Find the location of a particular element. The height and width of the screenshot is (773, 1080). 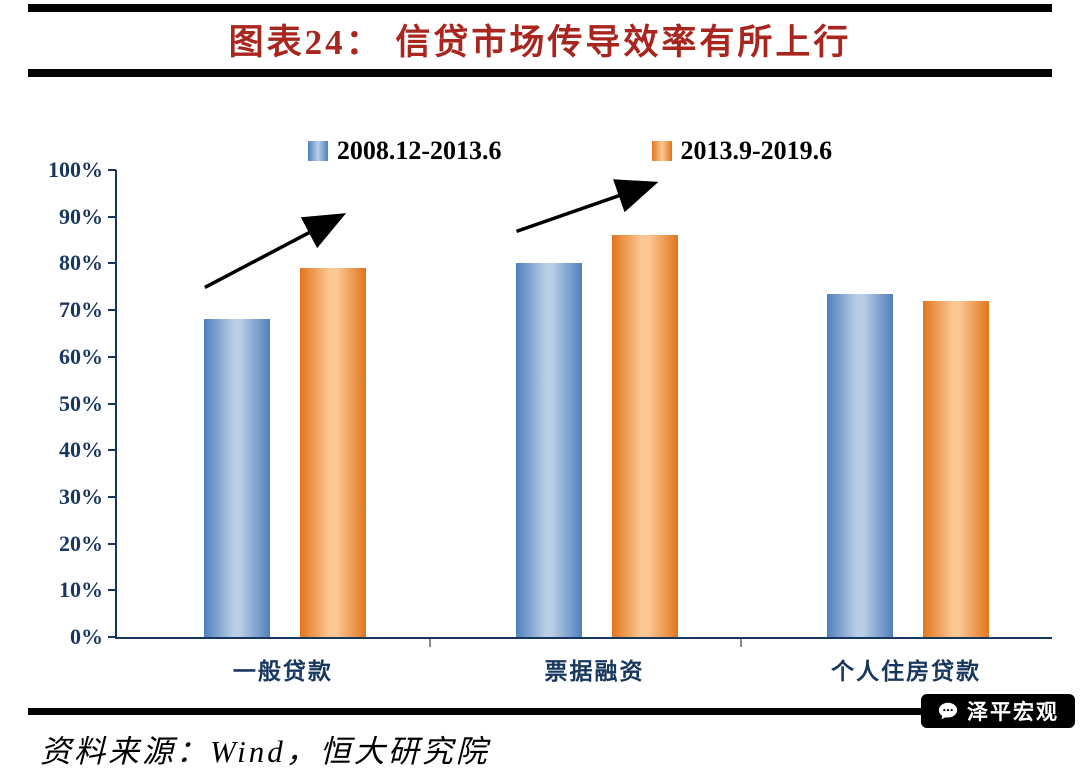

x-category-label: 个人住房贷款 is located at coordinates (906, 671).